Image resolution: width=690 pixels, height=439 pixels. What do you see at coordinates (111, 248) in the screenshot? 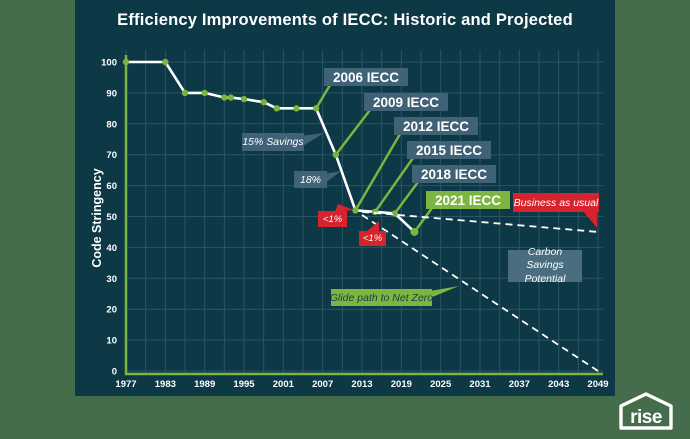
I see `y-tick-label: 40` at bounding box center [111, 248].